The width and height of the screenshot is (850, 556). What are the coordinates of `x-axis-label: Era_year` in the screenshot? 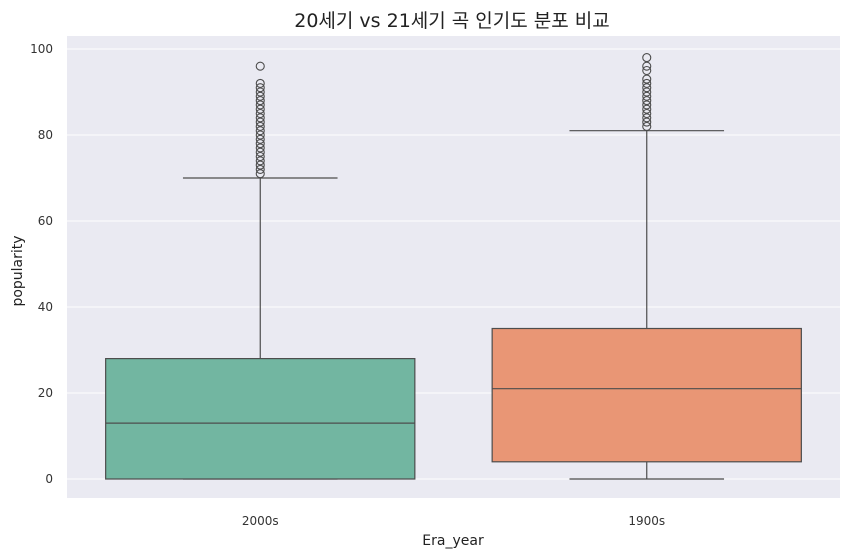 It's located at (453, 541).